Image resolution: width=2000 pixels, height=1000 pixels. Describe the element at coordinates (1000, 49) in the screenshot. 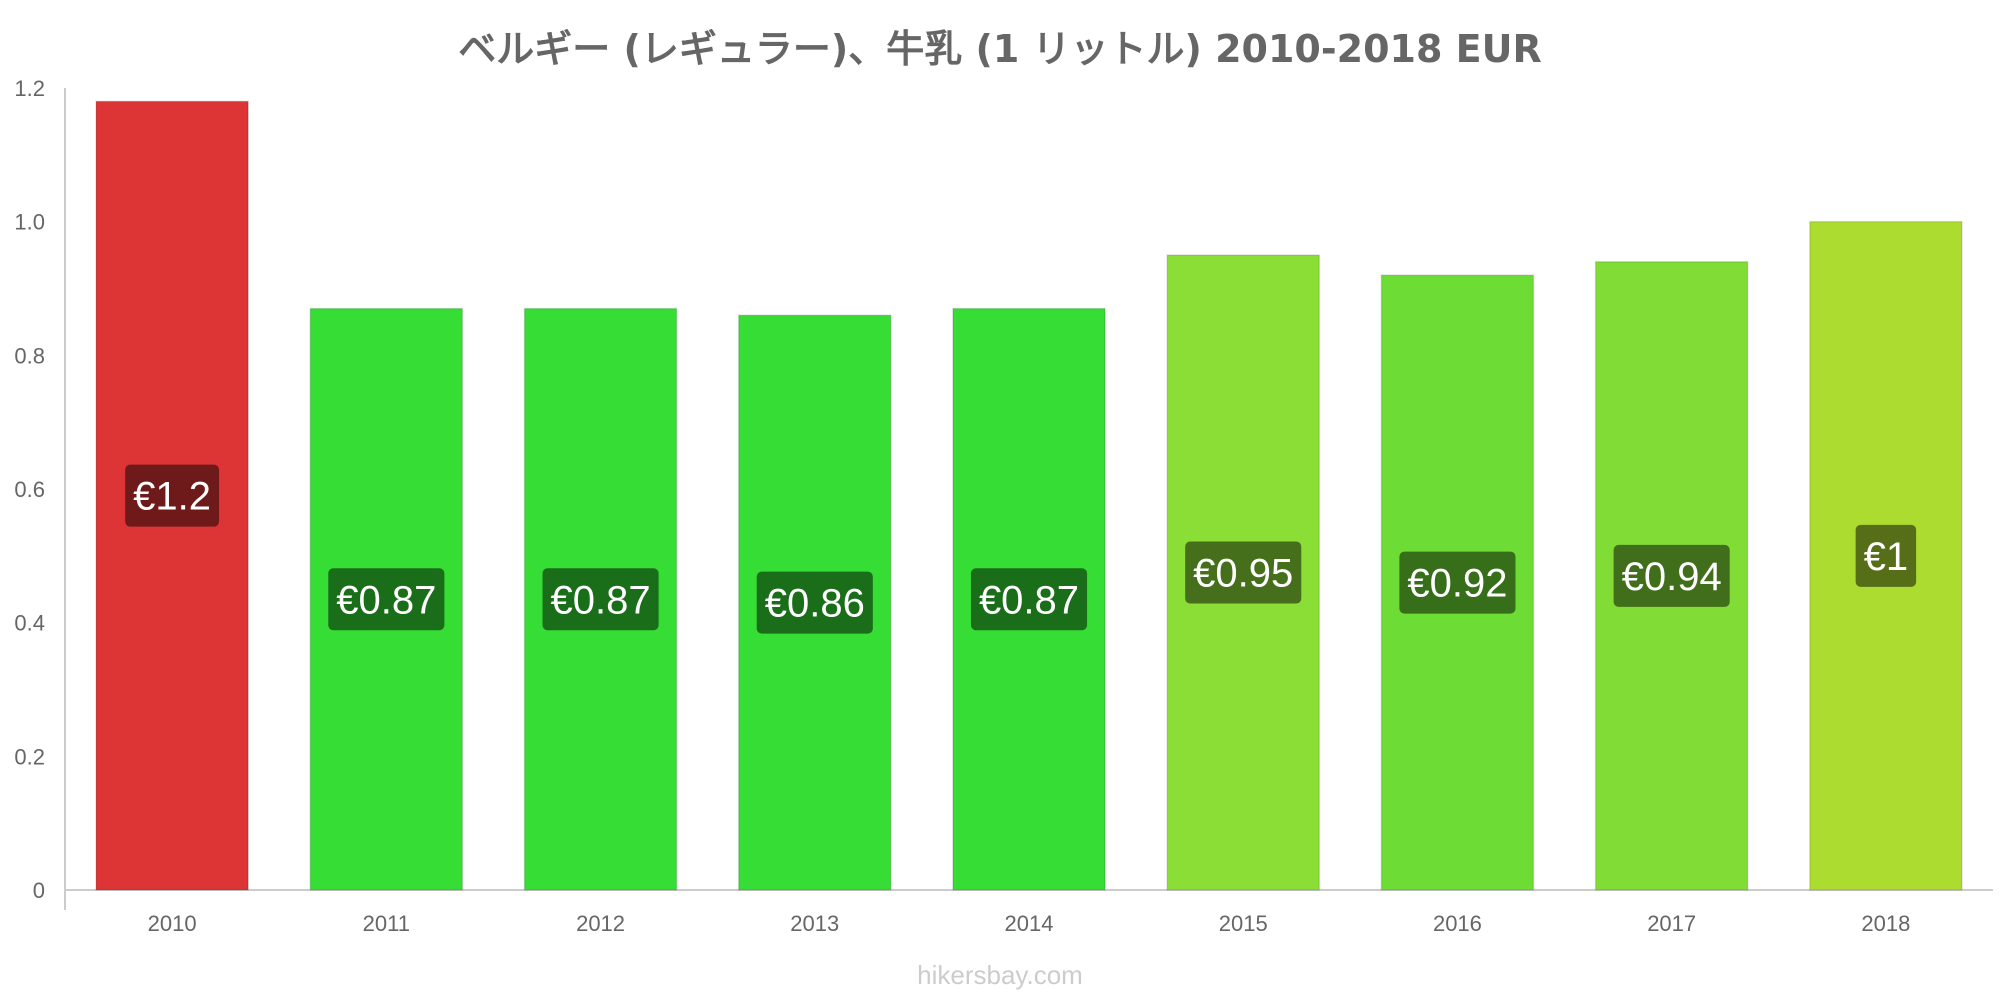

I see `chart-title: ベルギー (レギュラー)、牛乳 (1 リットル) 2010-2018 EUR` at that location.